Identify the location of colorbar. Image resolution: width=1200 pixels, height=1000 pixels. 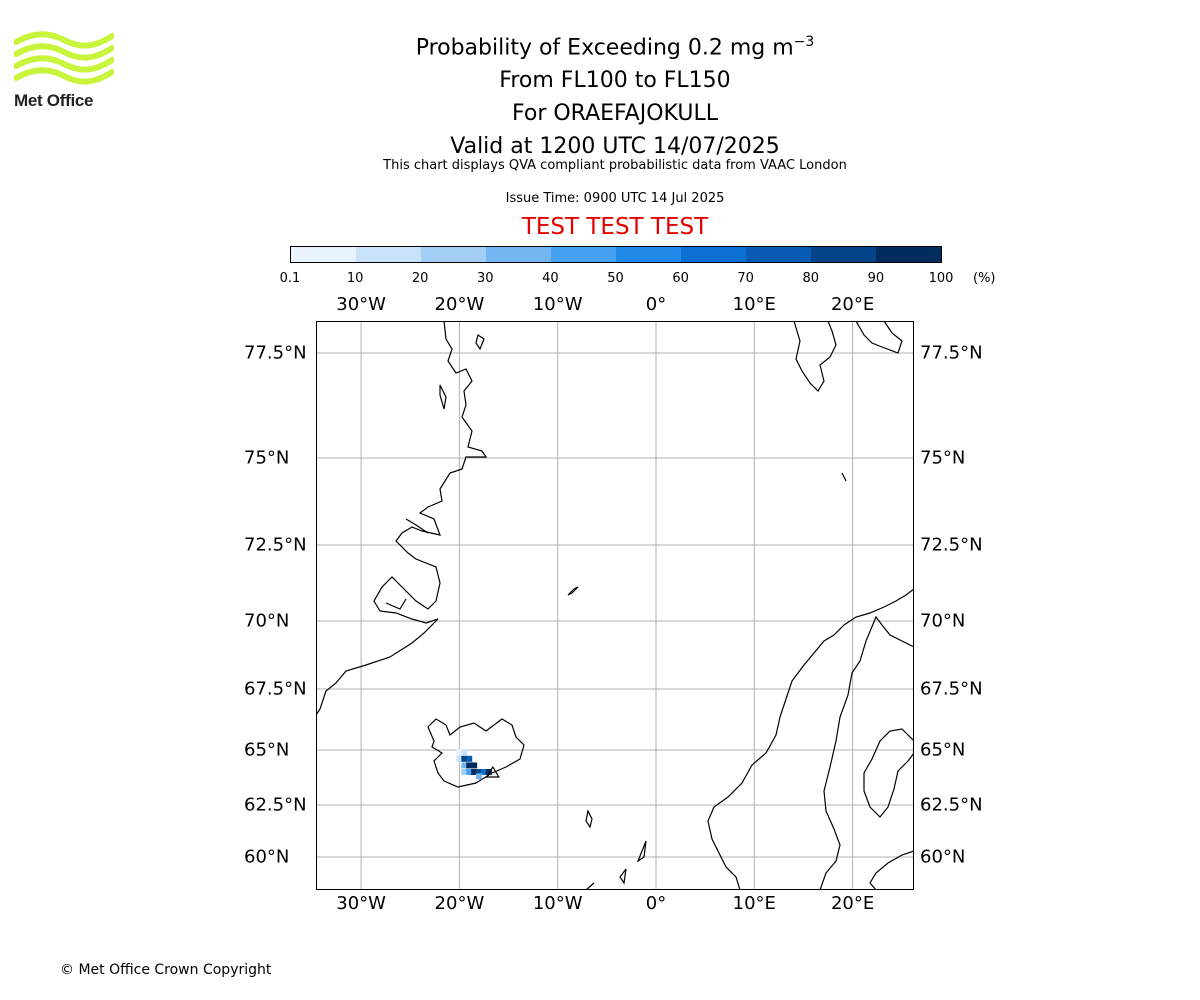
(616, 254).